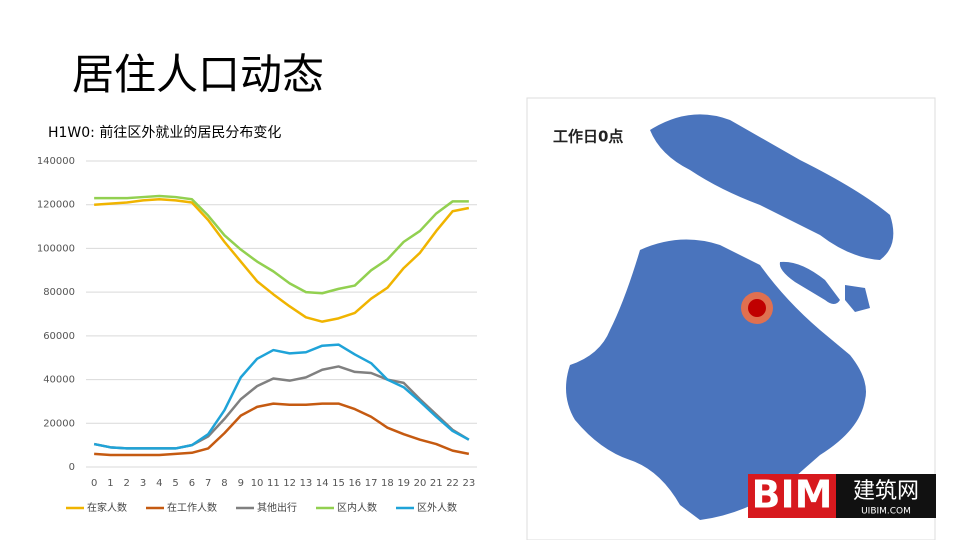 This screenshot has width=960, height=544. What do you see at coordinates (127, 483) in the screenshot?
I see `x-tick-label: 2` at bounding box center [127, 483].